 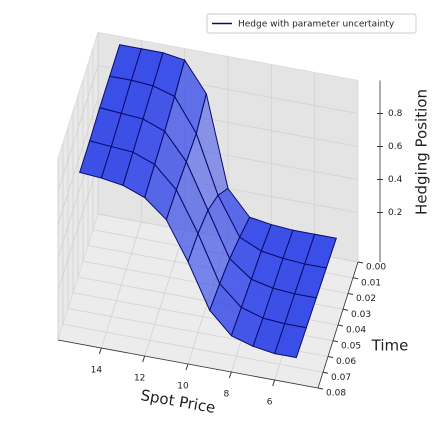 I want to click on y-tick-label: 0.05, so click(x=351, y=346).